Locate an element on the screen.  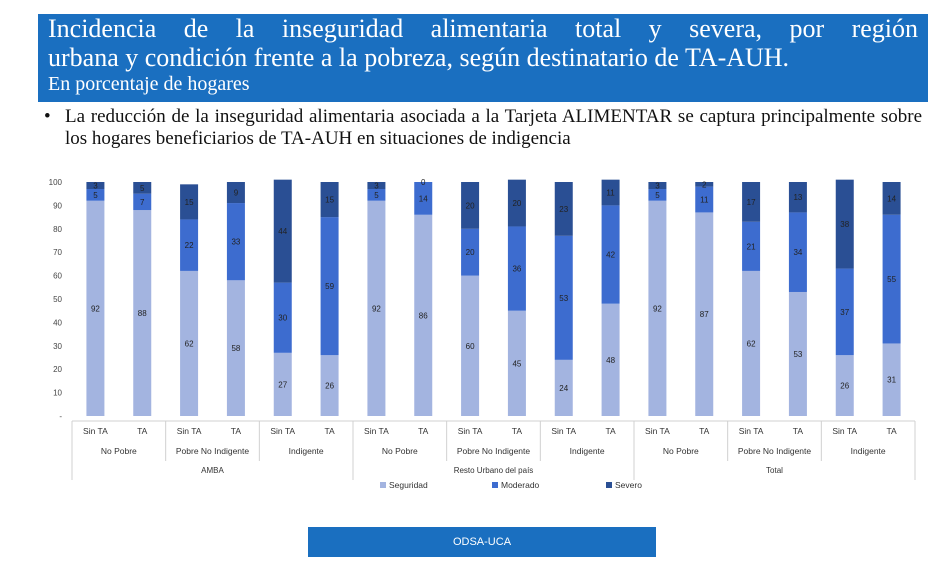
data-label: 13 is located at coordinates (797, 197).